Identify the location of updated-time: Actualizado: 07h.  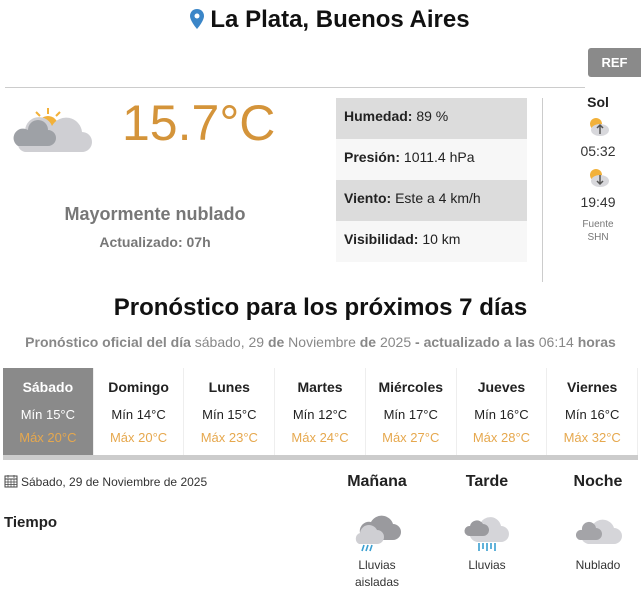
(155, 242).